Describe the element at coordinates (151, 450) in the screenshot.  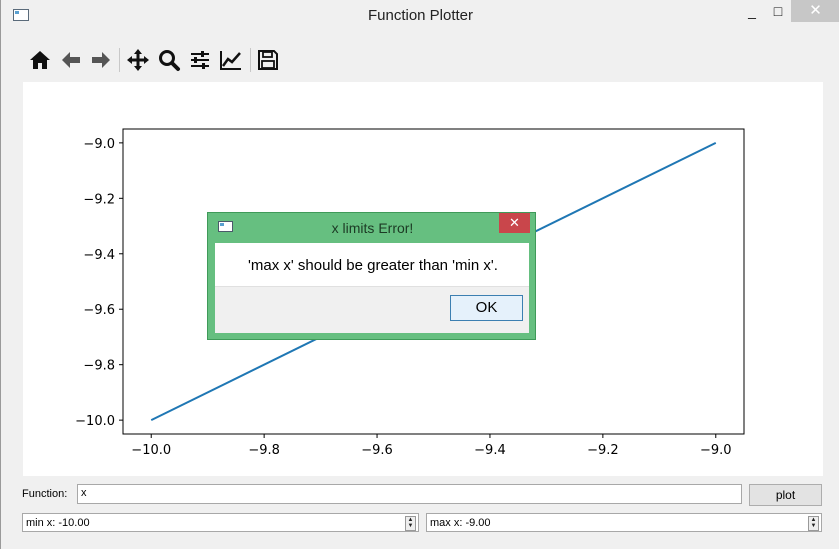
I see `x-tick-label: −10.0` at that location.